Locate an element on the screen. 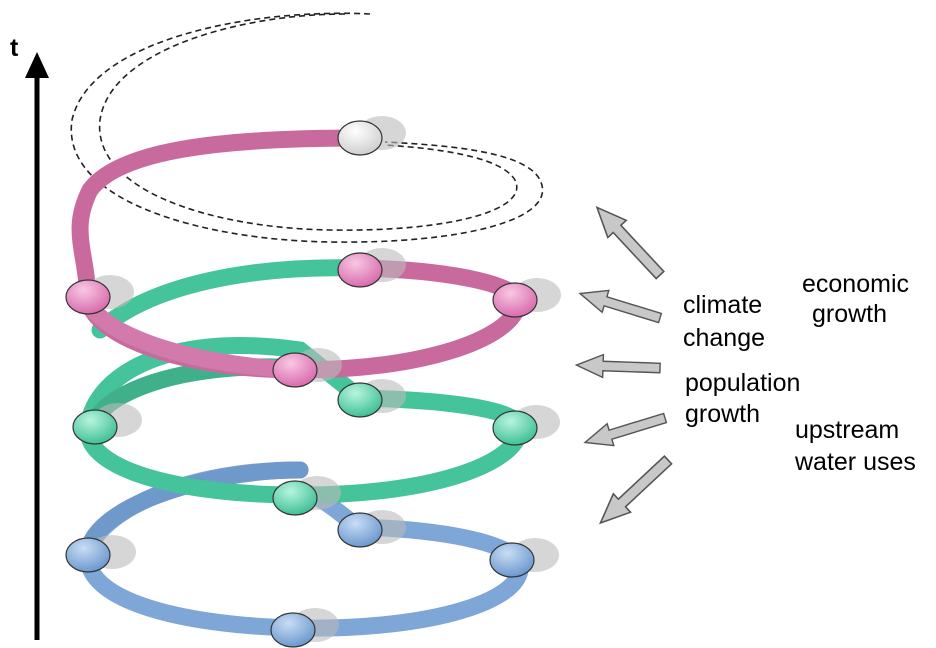 The height and width of the screenshot is (648, 936). label-line: change is located at coordinates (724, 338).